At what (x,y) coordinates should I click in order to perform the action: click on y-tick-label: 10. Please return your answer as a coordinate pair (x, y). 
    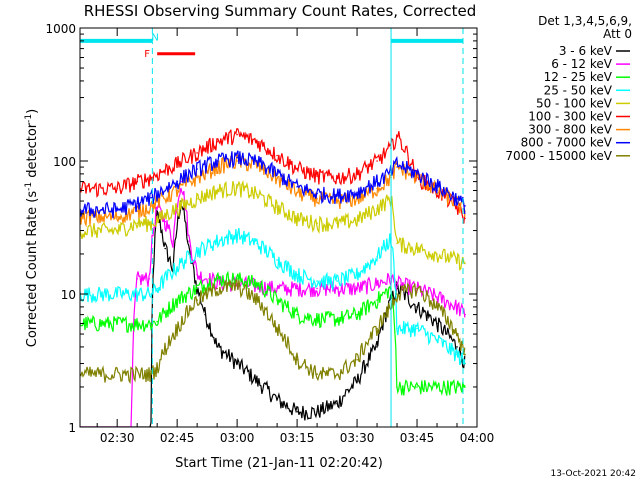
    Looking at the image, I should click on (68, 295).